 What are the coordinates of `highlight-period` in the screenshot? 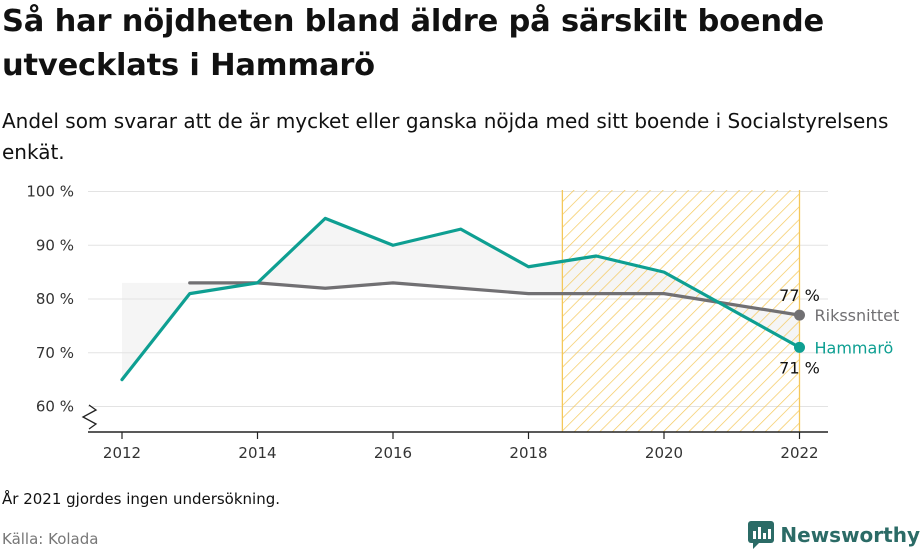 It's located at (681, 311).